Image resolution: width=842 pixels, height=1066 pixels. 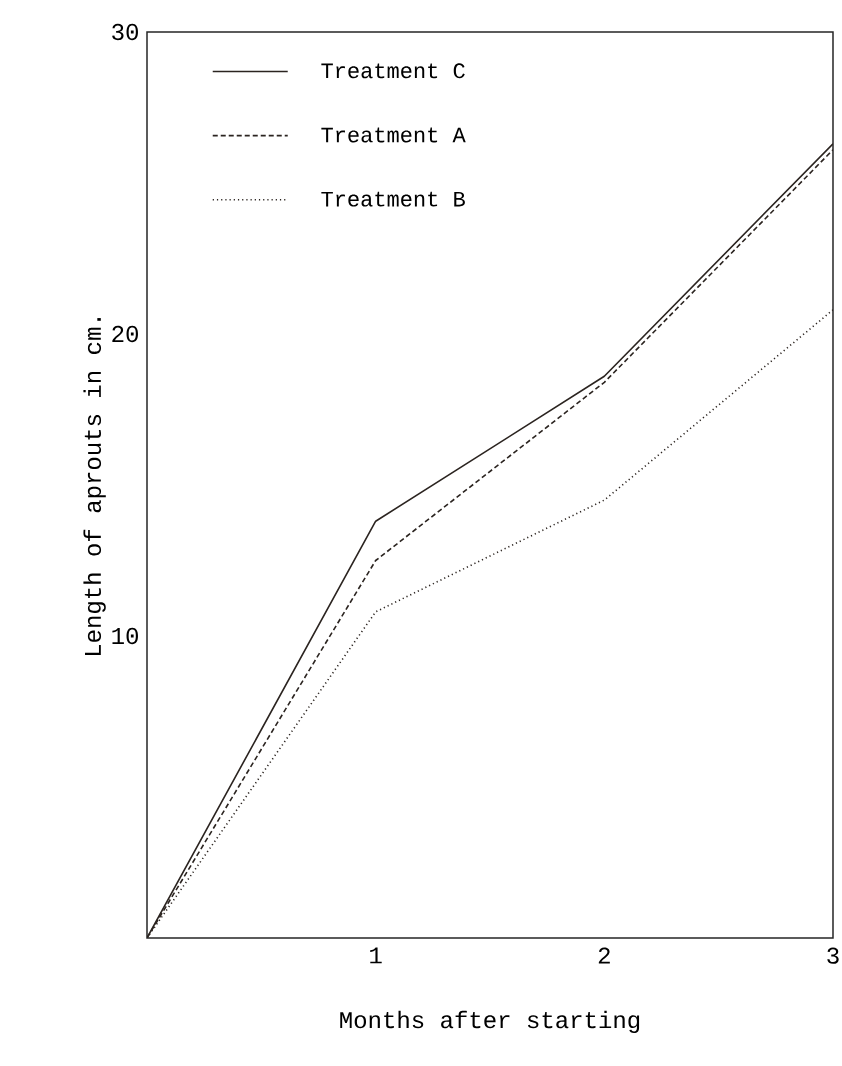 I want to click on x-axis-title: Months after starting, so click(x=490, y=1022).